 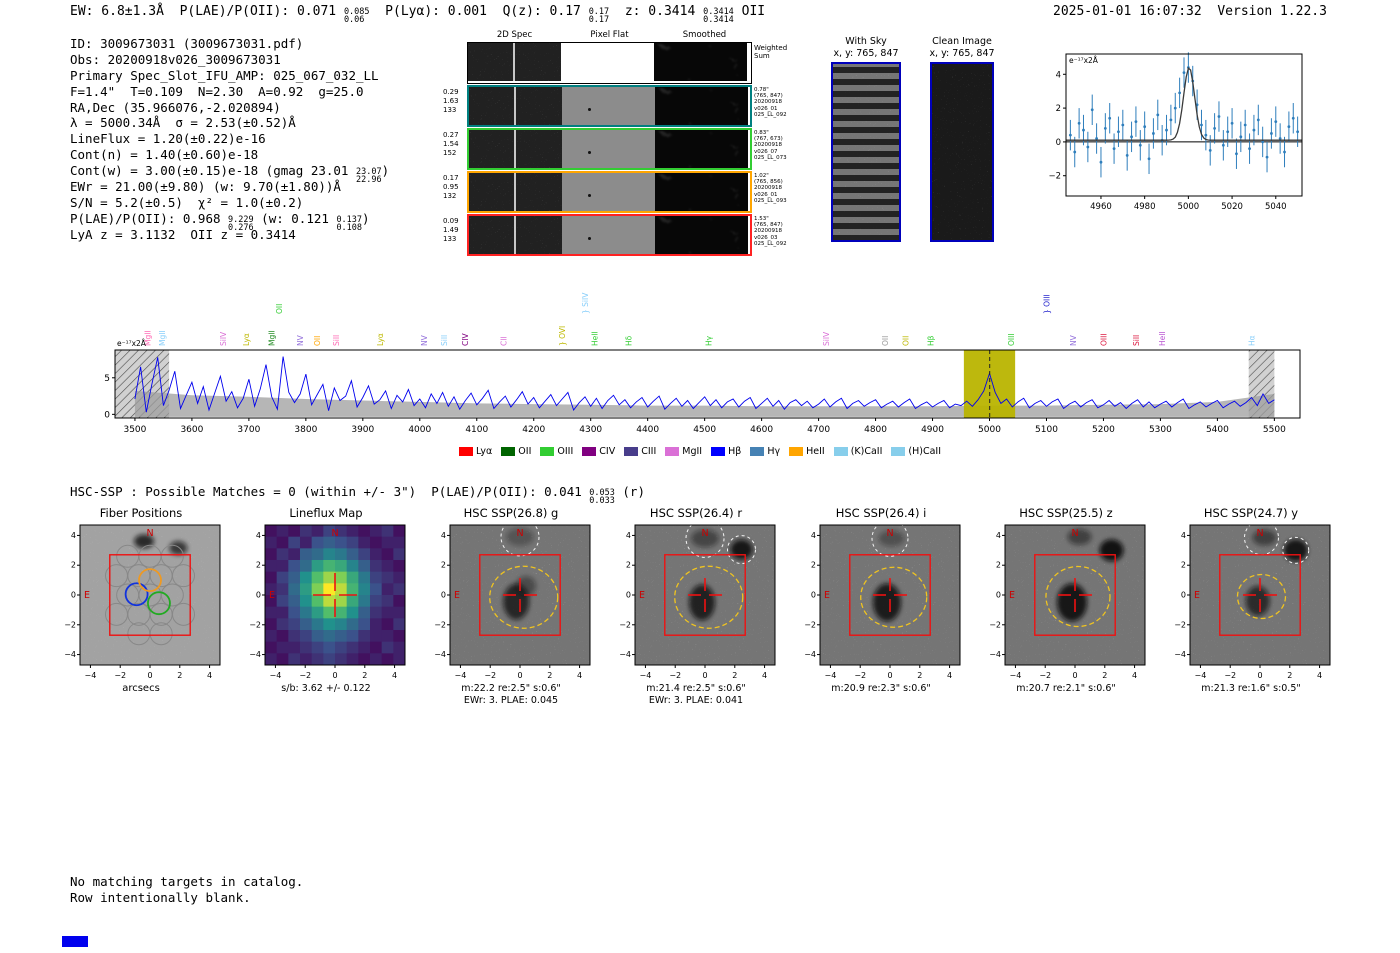 I want to click on line-label-OIII-26: OIII, so click(x=1103, y=339).